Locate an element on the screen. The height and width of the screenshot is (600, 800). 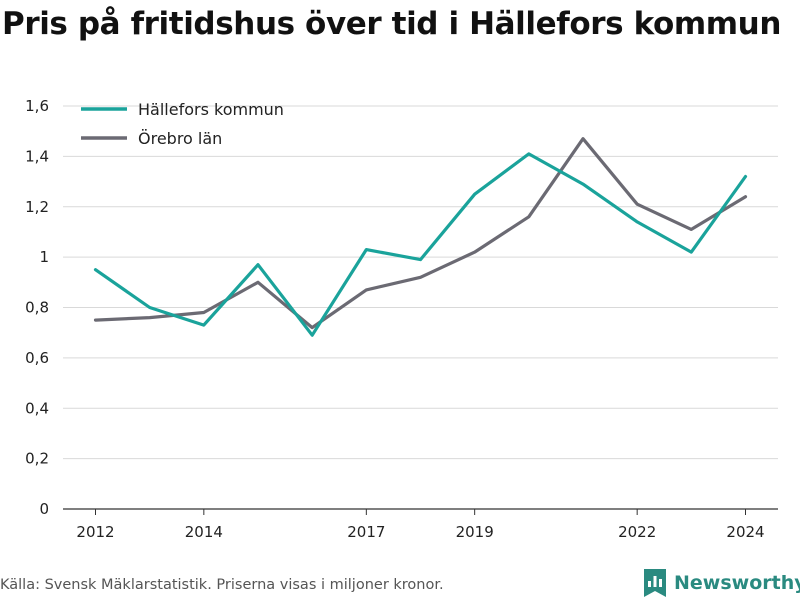
y-tick-label: 0,6 is located at coordinates (37, 358).